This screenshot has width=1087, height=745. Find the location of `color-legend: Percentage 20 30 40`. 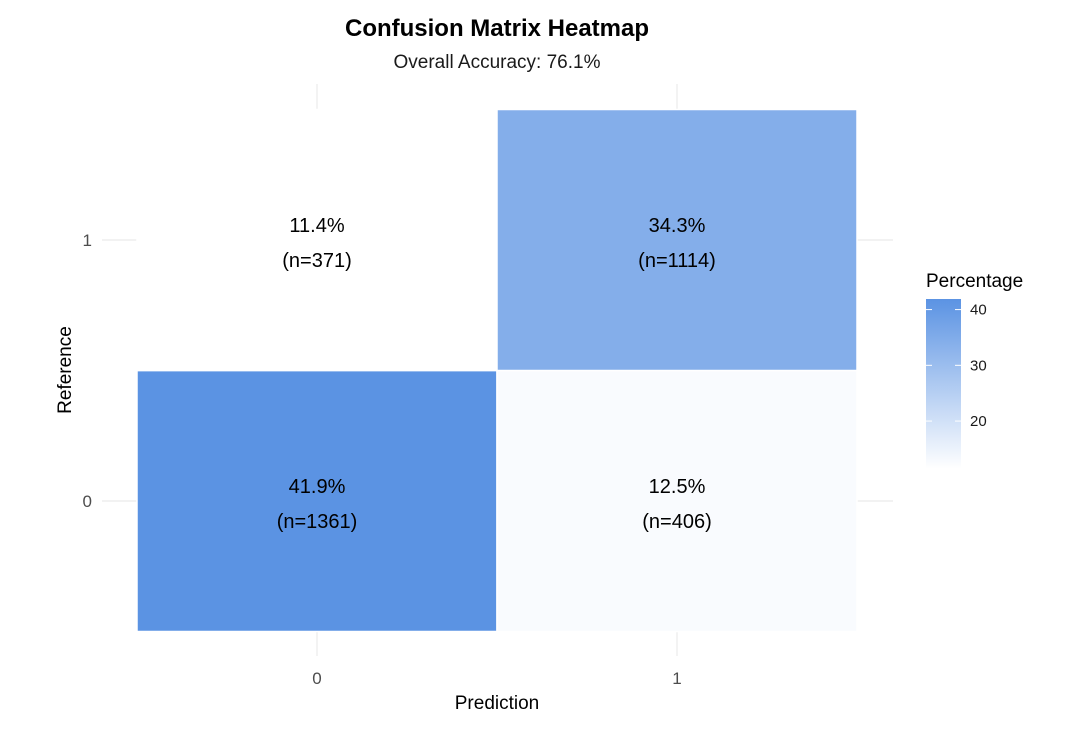

color-legend: Percentage 20 30 40 is located at coordinates (974, 370).